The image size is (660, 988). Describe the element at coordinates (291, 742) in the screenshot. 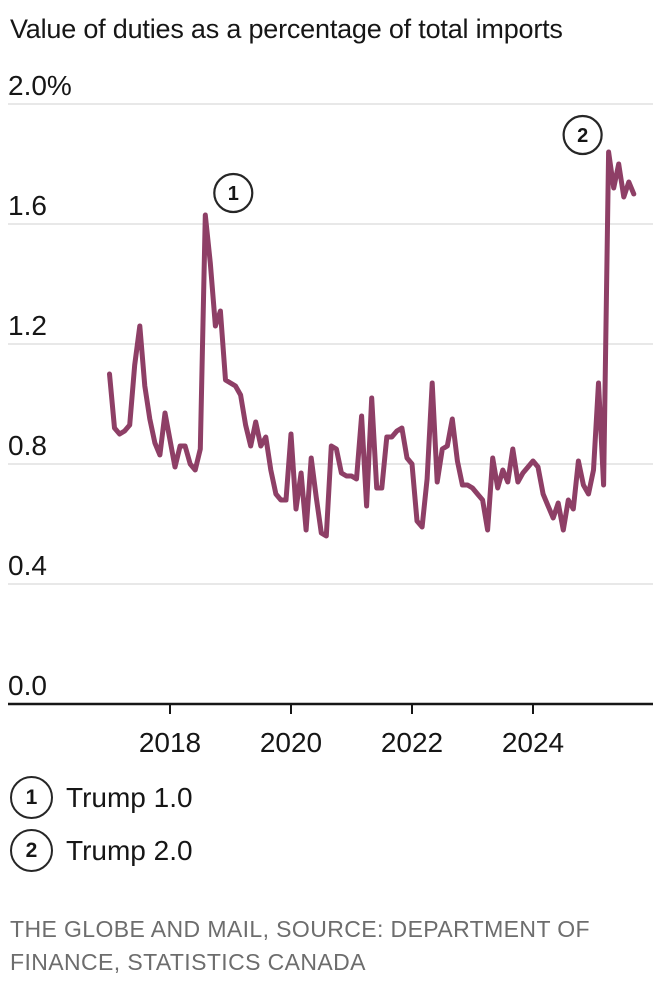

I see `x-tick-label: 2020` at that location.